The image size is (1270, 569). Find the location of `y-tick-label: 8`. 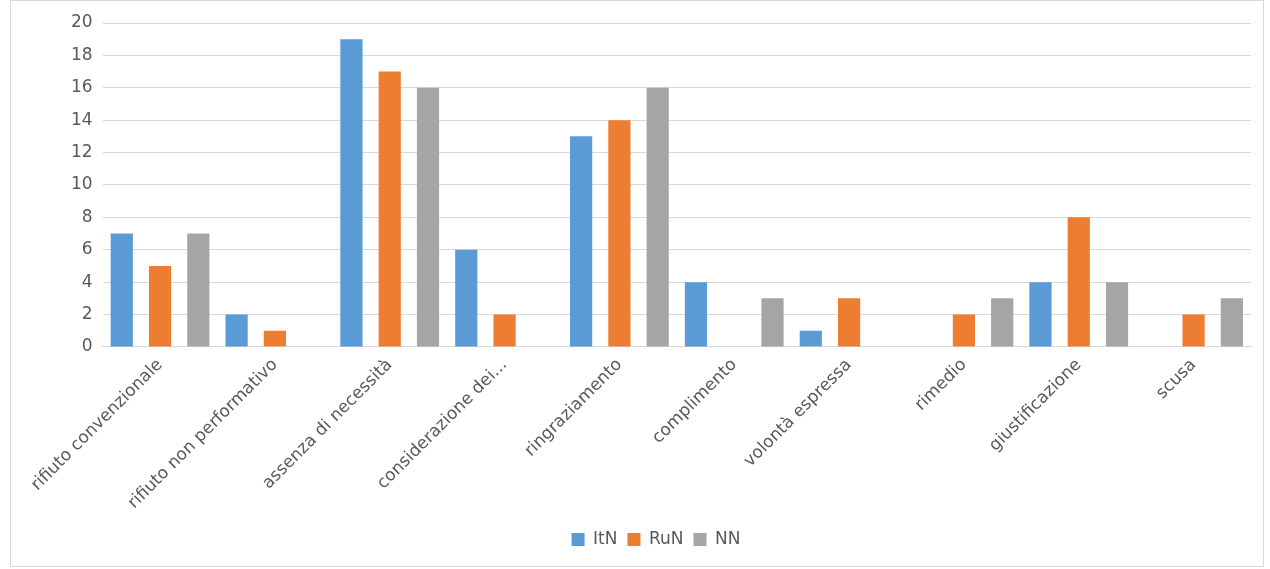

y-tick-label: 8 is located at coordinates (87, 215).